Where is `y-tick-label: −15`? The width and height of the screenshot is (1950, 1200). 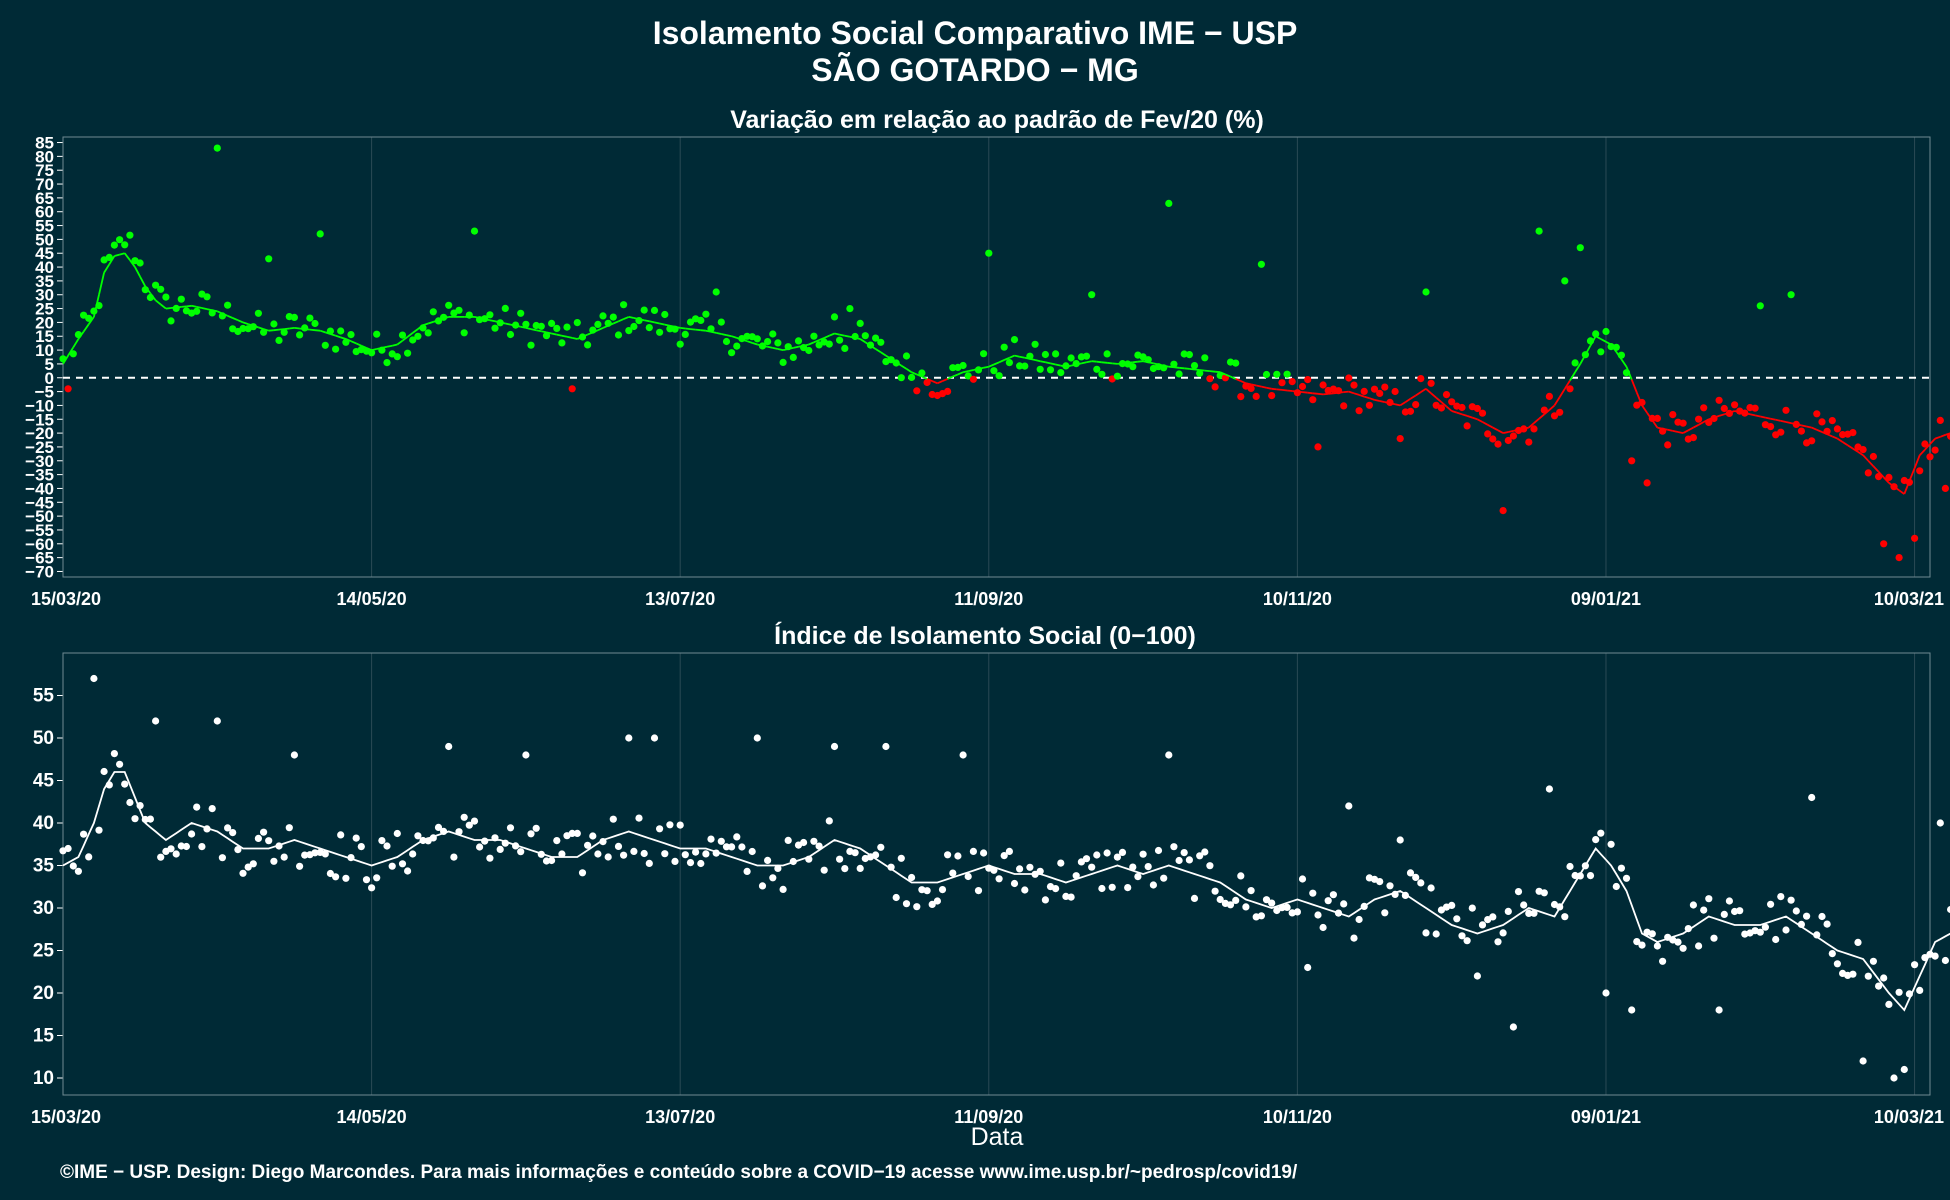
y-tick-label: −15 is located at coordinates (39, 419).